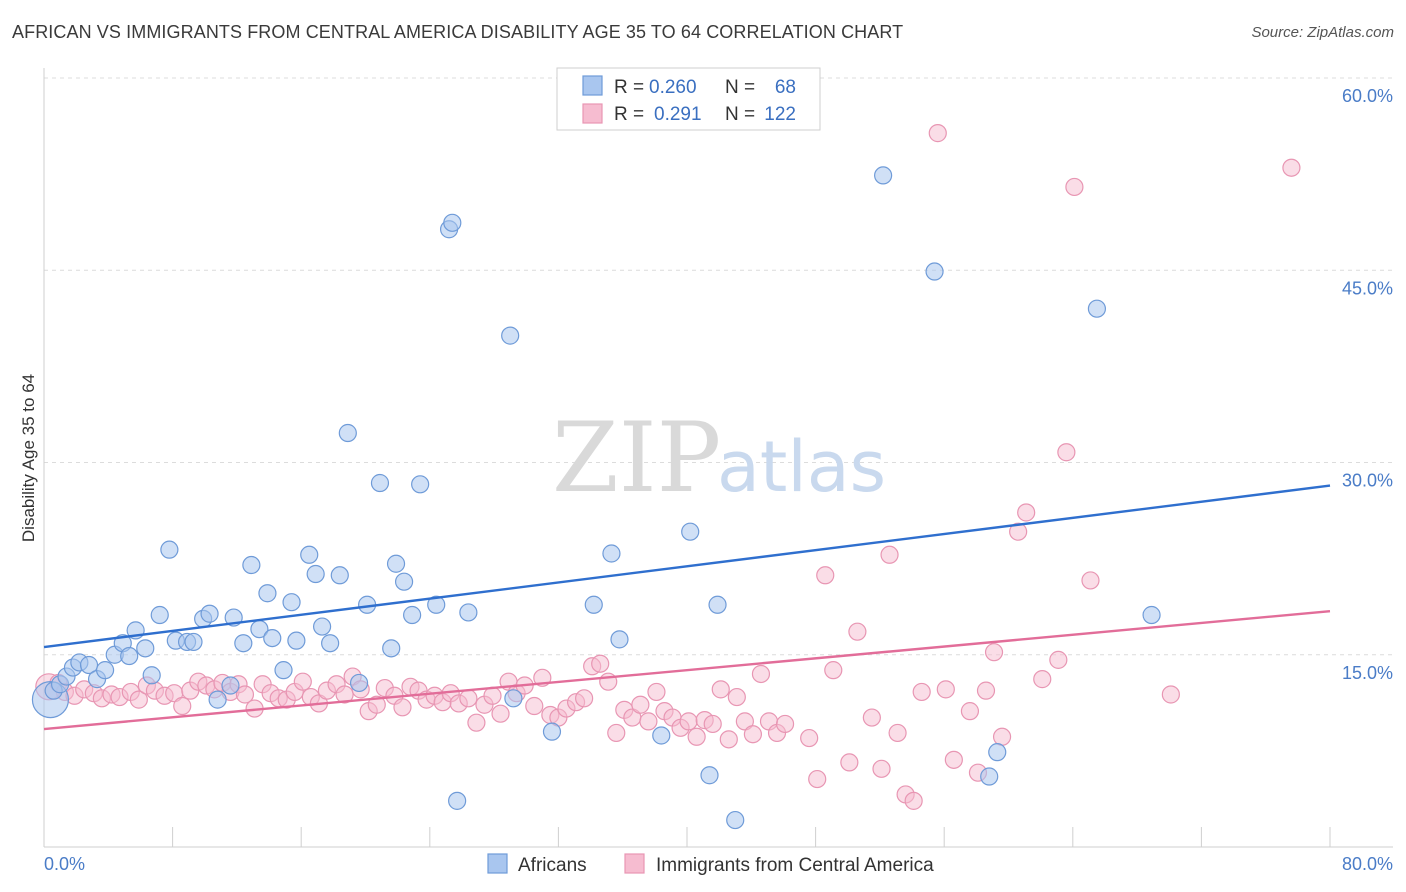 The width and height of the screenshot is (1406, 892). Describe the element at coordinates (634, 863) in the screenshot. I see `bottom-legend-swatch-immigrants` at that location.